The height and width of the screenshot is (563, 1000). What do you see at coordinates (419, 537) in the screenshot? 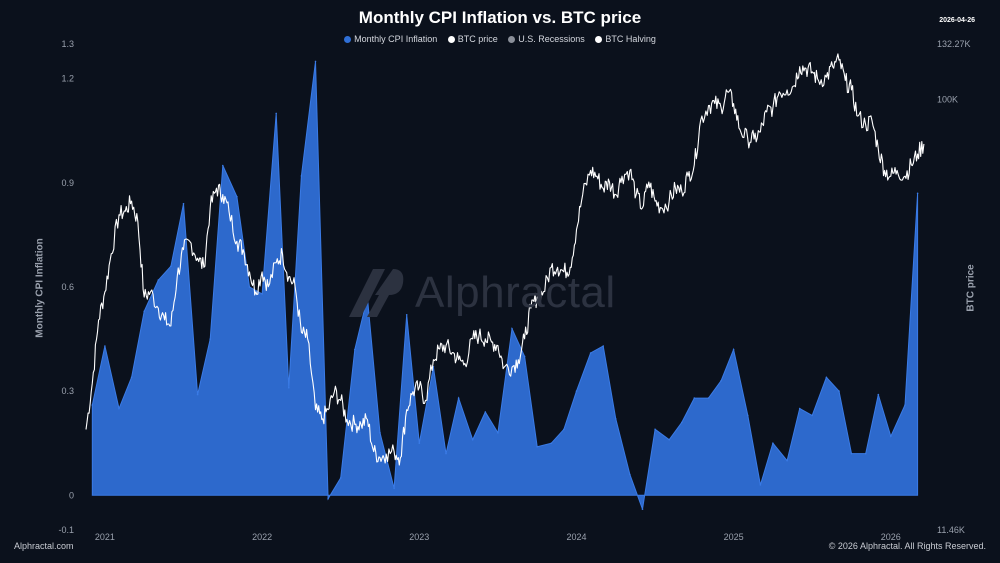
I see `x-tick-label: 2023` at bounding box center [419, 537].